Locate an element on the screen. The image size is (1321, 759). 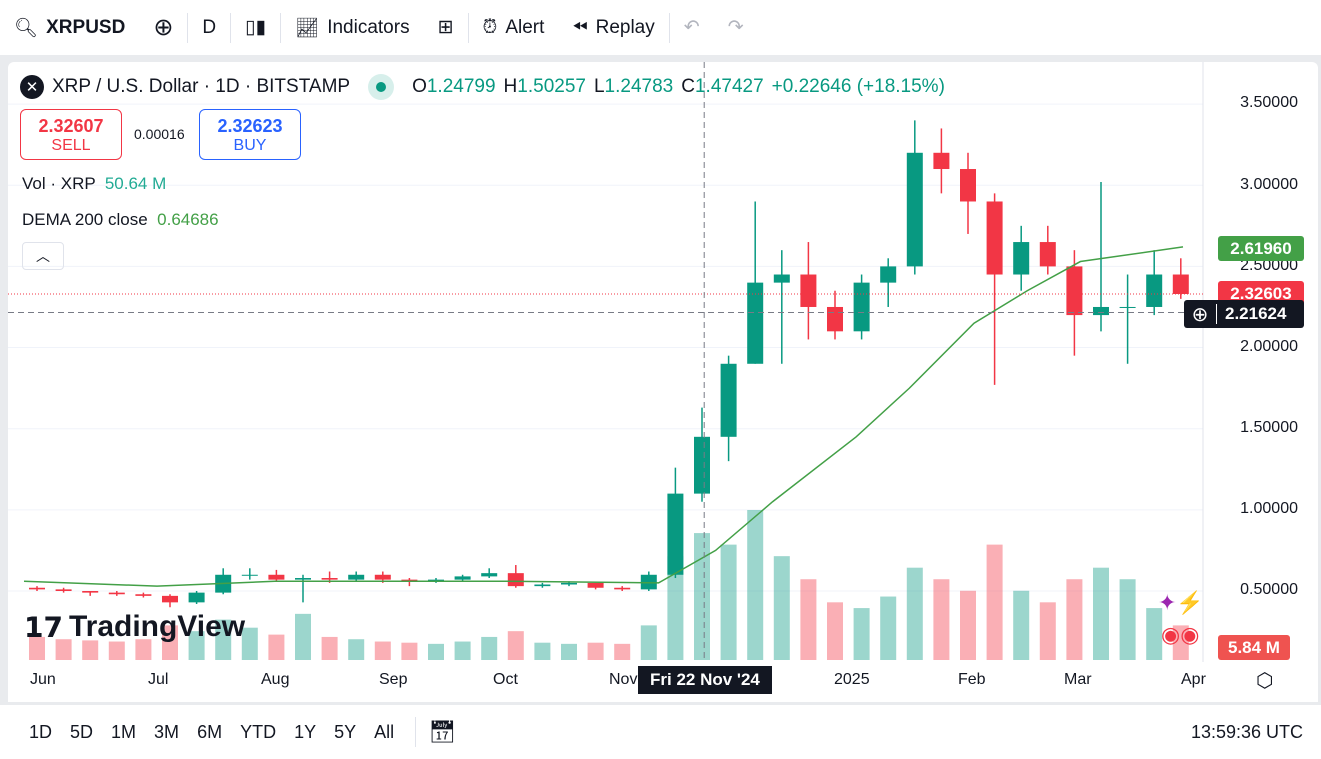
sell-price: 2.32607 is located at coordinates (71, 126).